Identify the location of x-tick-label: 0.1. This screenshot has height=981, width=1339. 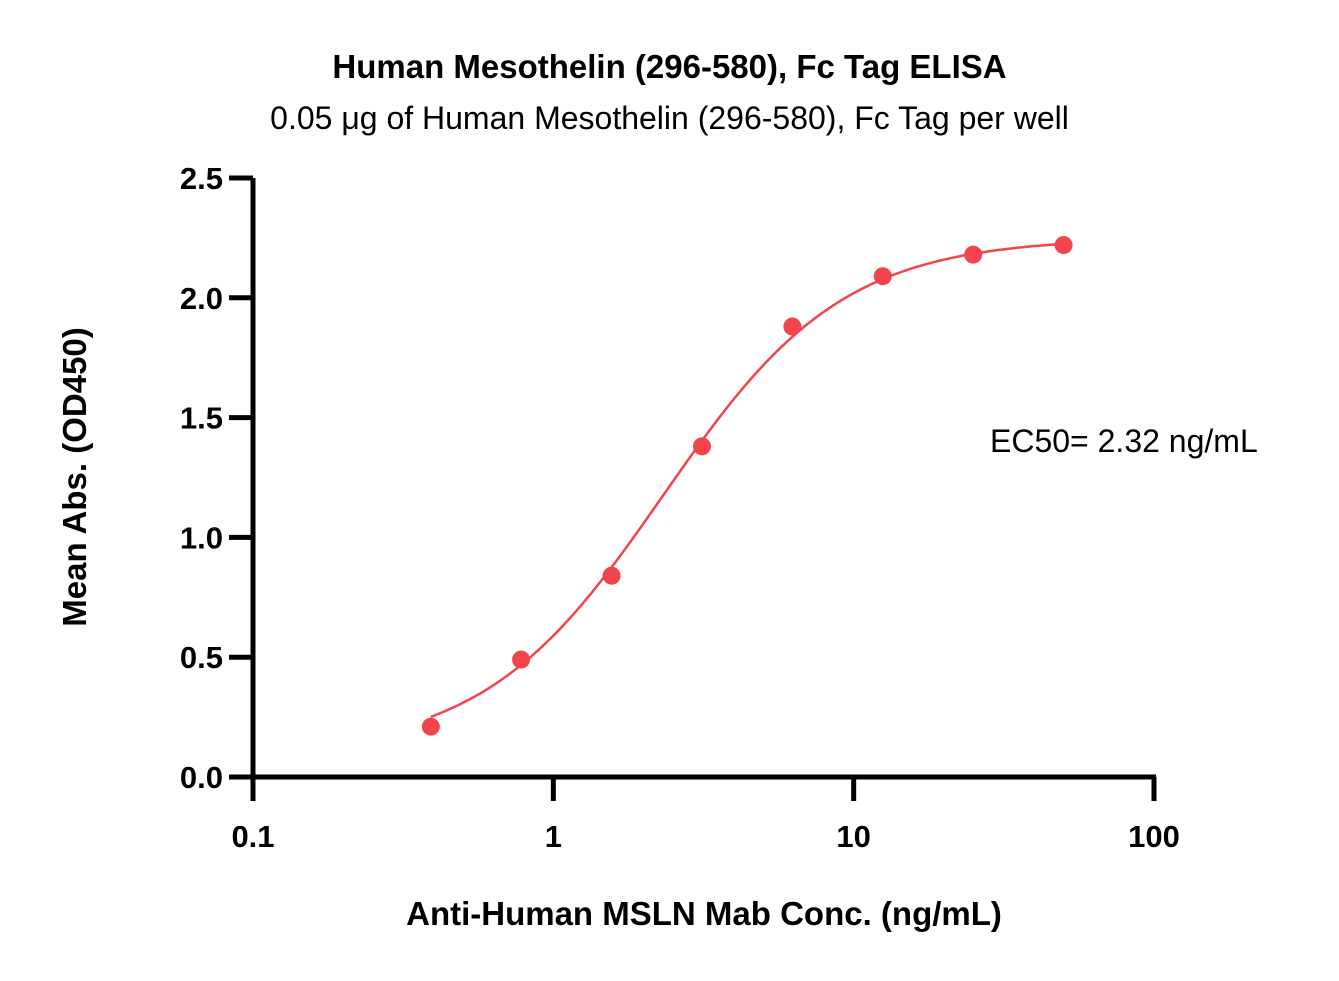
(252, 836).